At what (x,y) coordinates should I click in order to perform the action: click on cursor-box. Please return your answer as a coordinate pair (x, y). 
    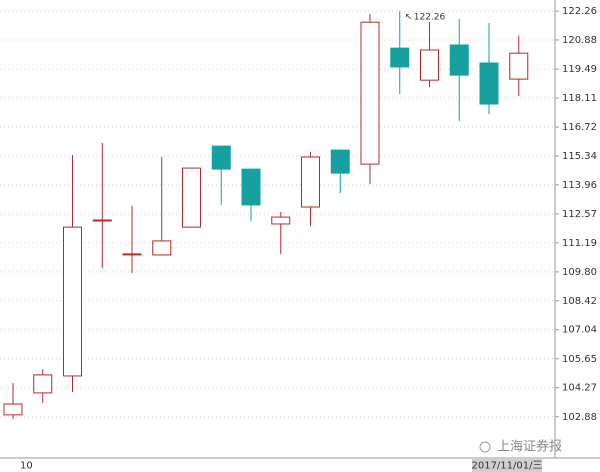
    Looking at the image, I should click on (507, 465).